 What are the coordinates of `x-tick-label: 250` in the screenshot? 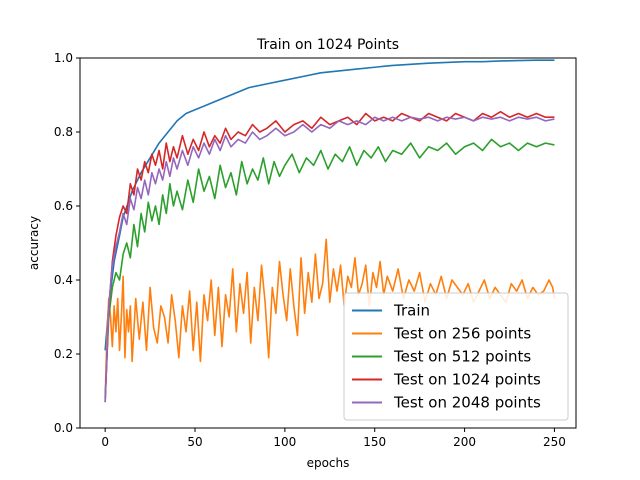 It's located at (554, 442).